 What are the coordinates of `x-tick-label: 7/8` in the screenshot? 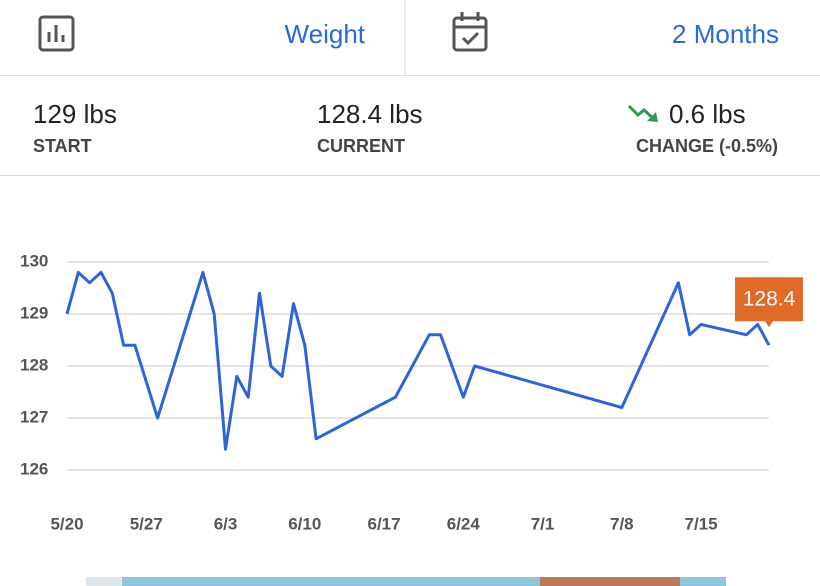 It's located at (622, 523).